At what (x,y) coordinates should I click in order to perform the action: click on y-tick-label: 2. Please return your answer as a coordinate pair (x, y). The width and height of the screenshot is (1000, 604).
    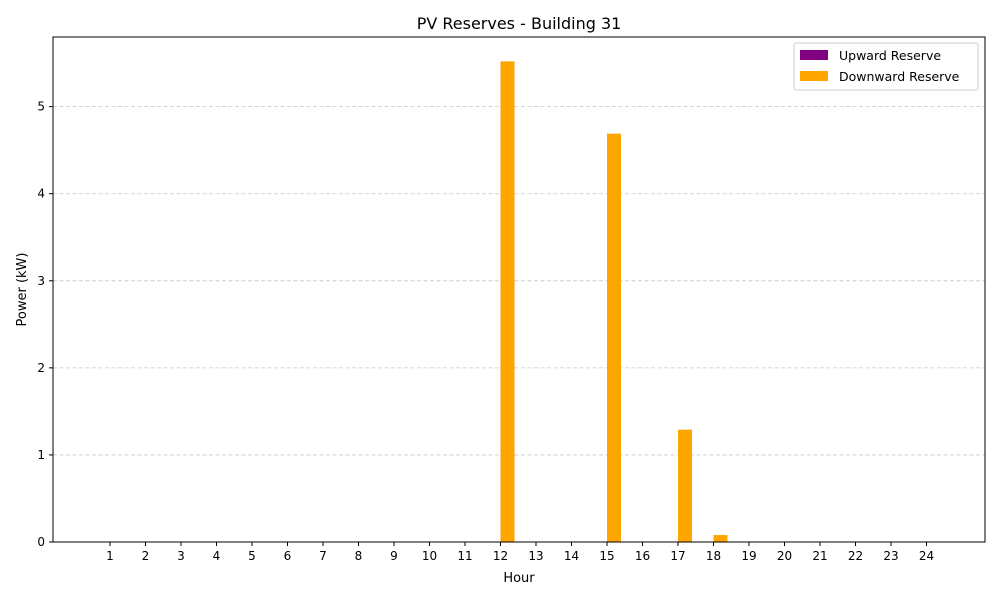
    Looking at the image, I should click on (41, 368).